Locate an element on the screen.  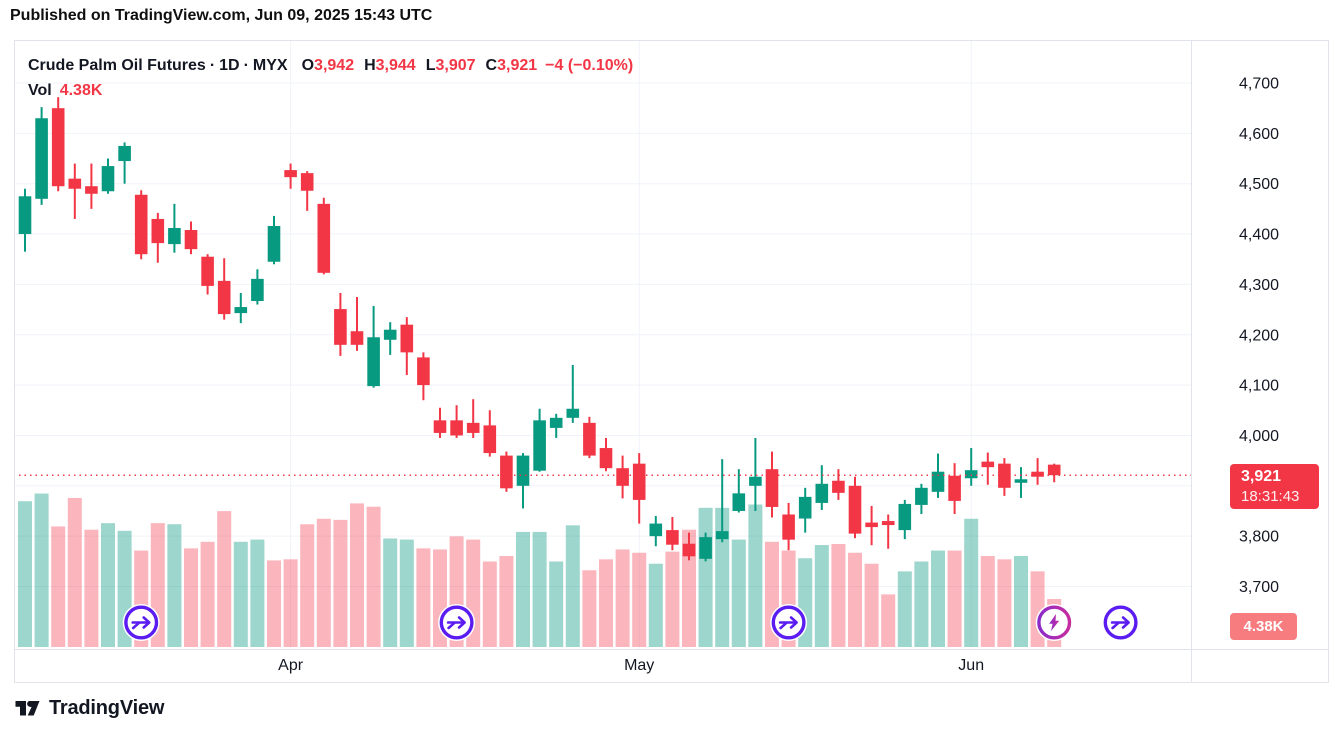
volume-row: Vol 4.38K is located at coordinates (330, 90).